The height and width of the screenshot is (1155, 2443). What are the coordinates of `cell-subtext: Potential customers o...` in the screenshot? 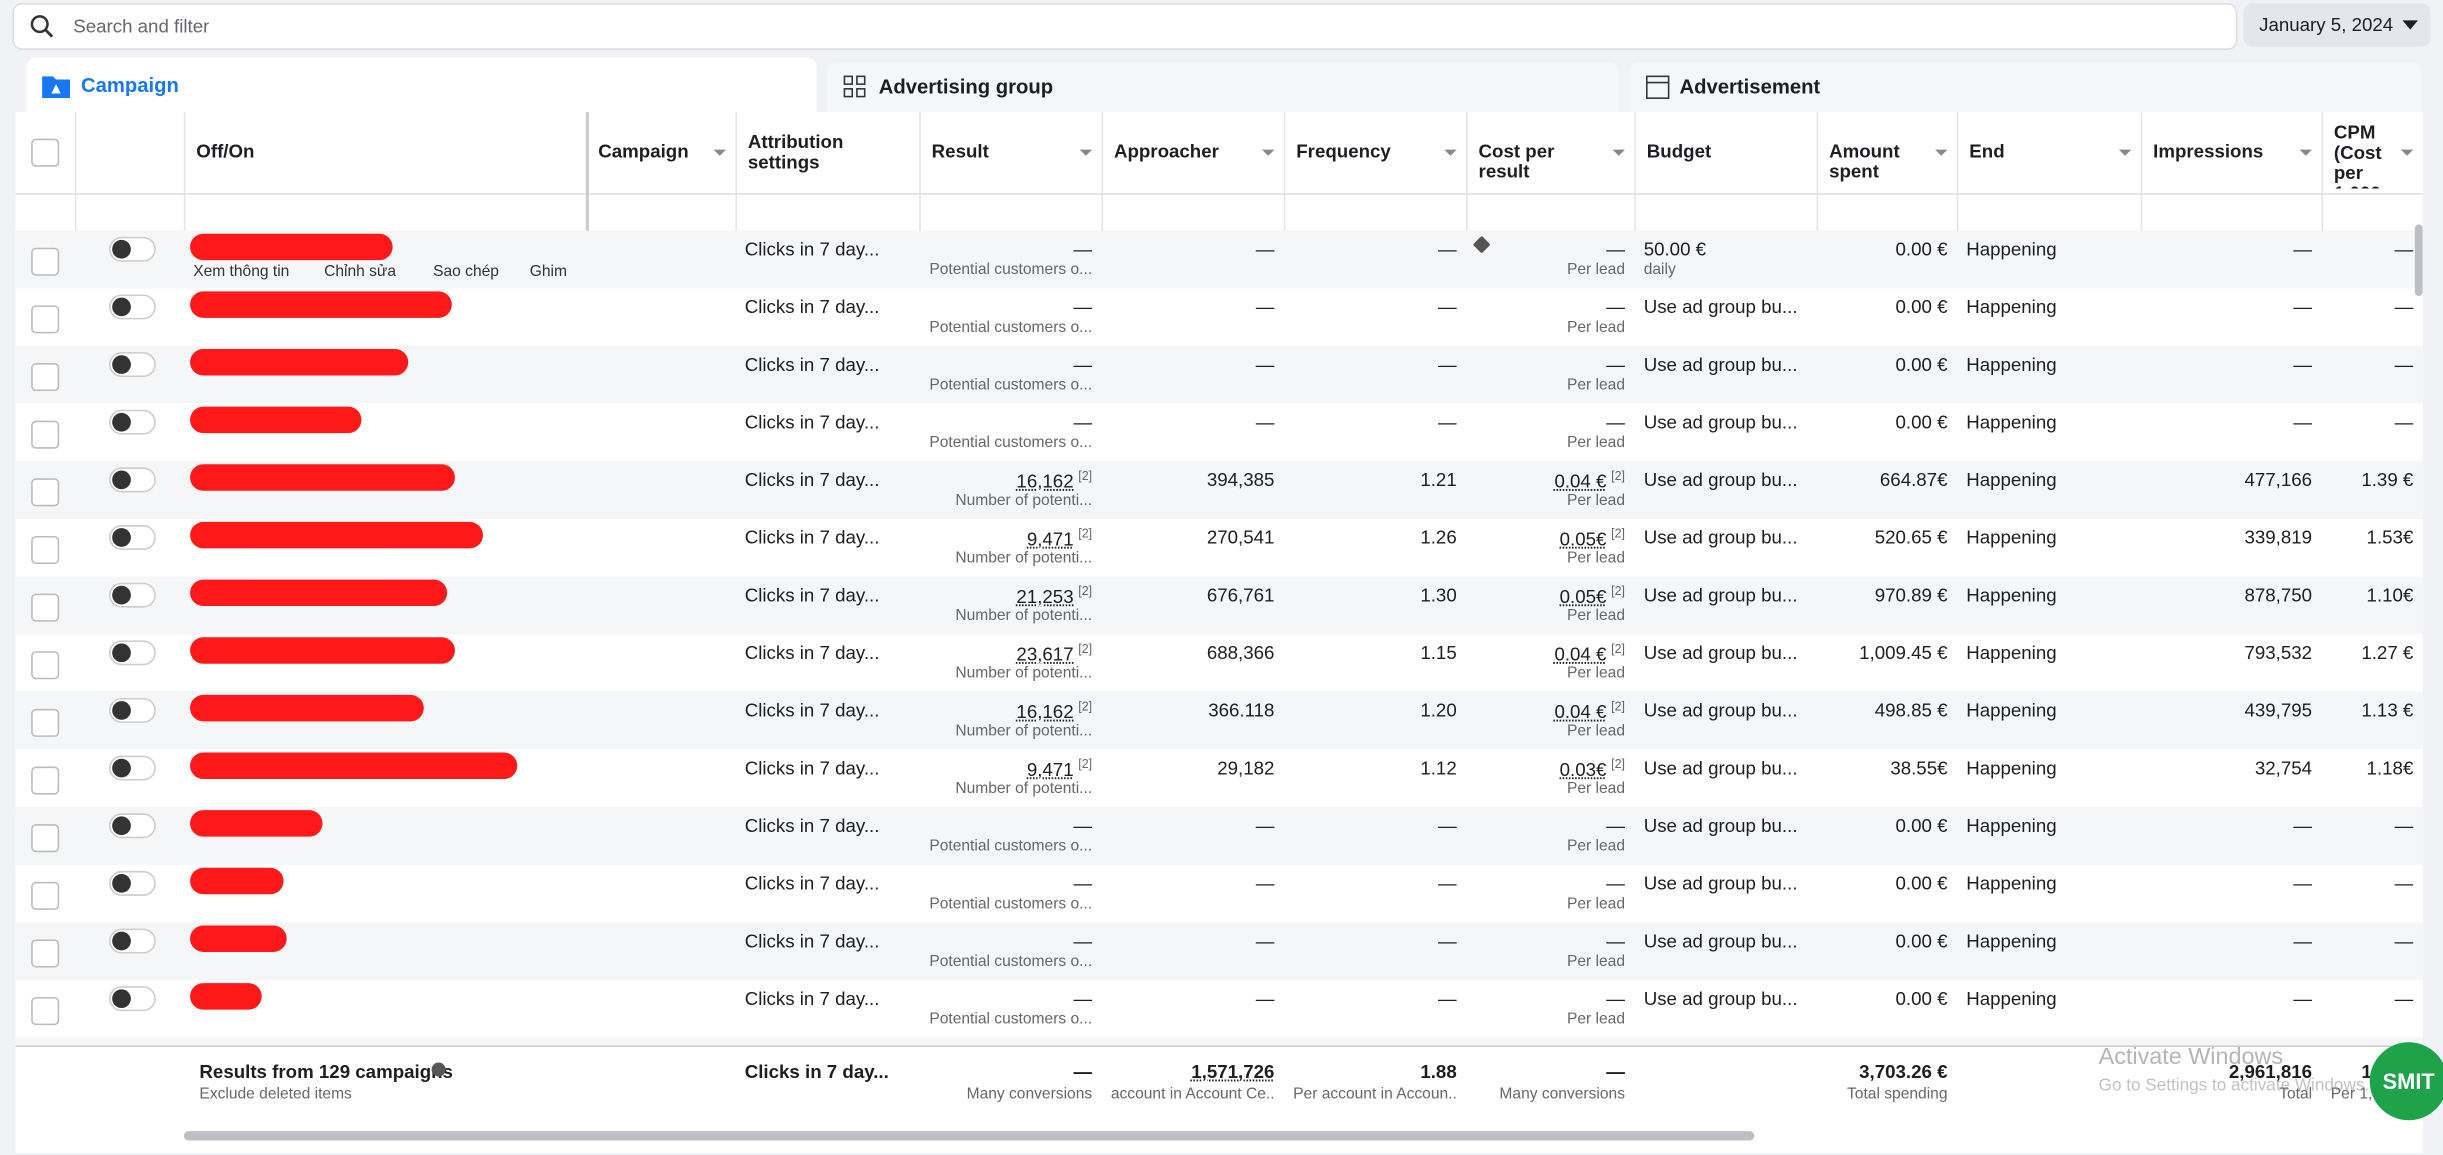 It's located at (1011, 904).